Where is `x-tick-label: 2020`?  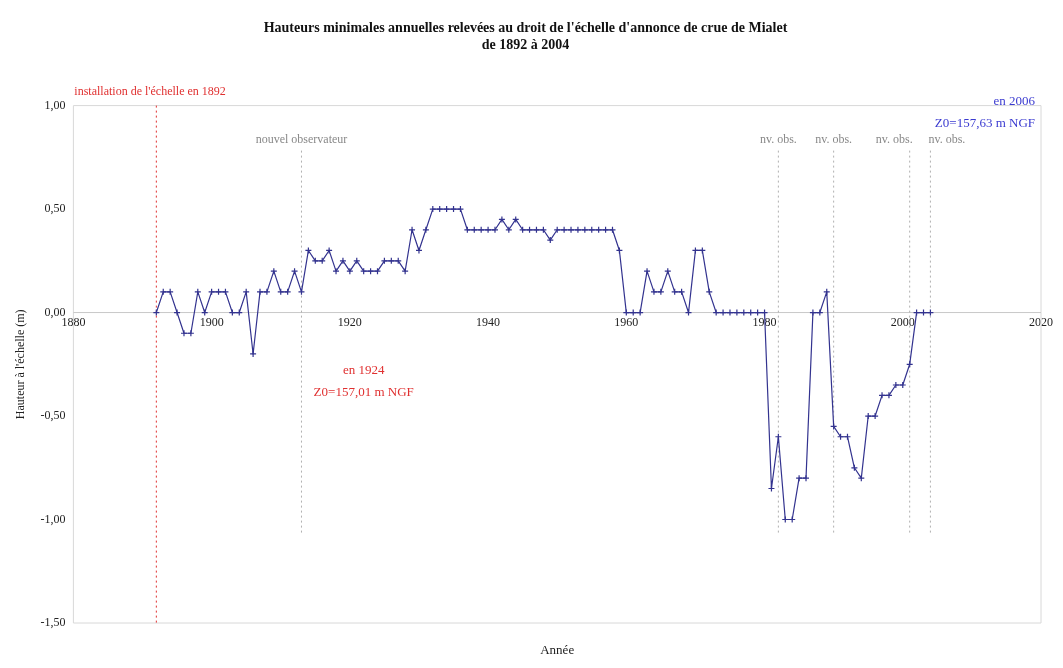
x-tick-label: 2020 is located at coordinates (1041, 321).